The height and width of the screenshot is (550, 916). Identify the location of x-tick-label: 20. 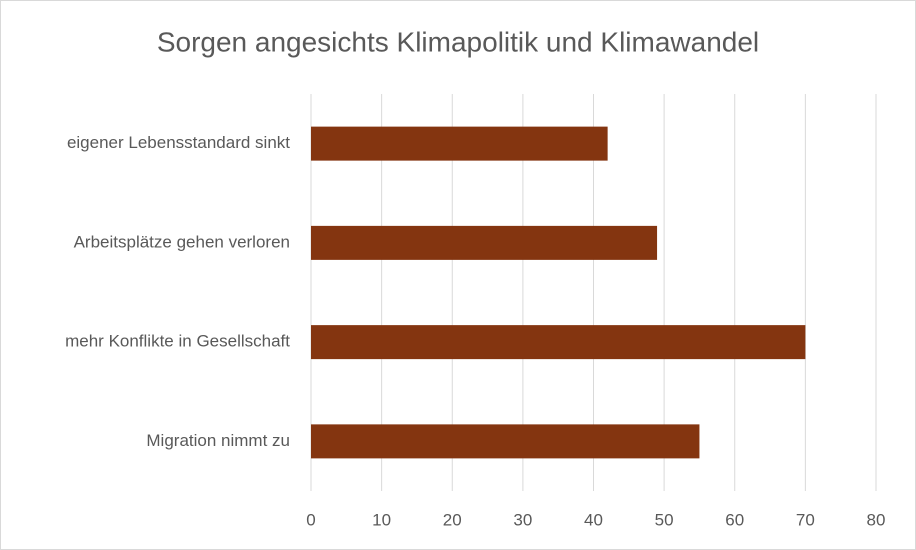
(452, 519).